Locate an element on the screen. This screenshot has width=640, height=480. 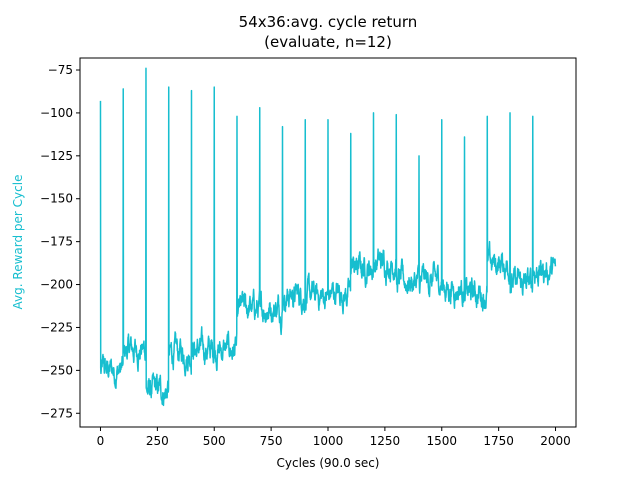
y-axis-label: Avg. Reward per Cycle is located at coordinates (18, 242).